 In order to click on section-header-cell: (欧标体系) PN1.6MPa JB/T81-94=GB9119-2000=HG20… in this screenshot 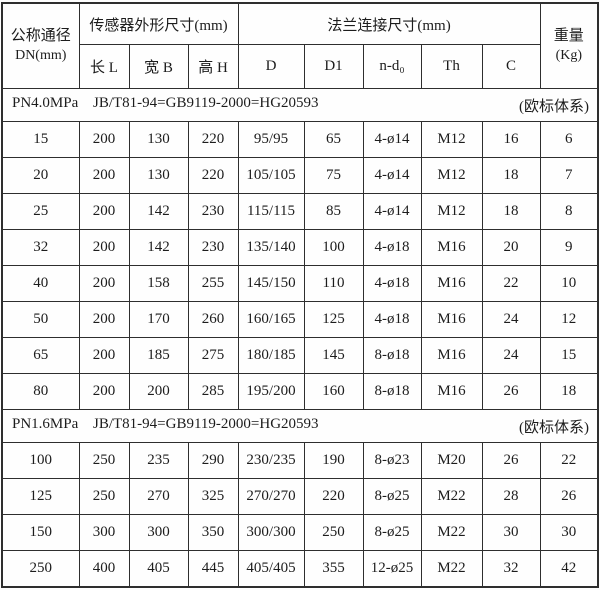, I will do `click(300, 426)`.